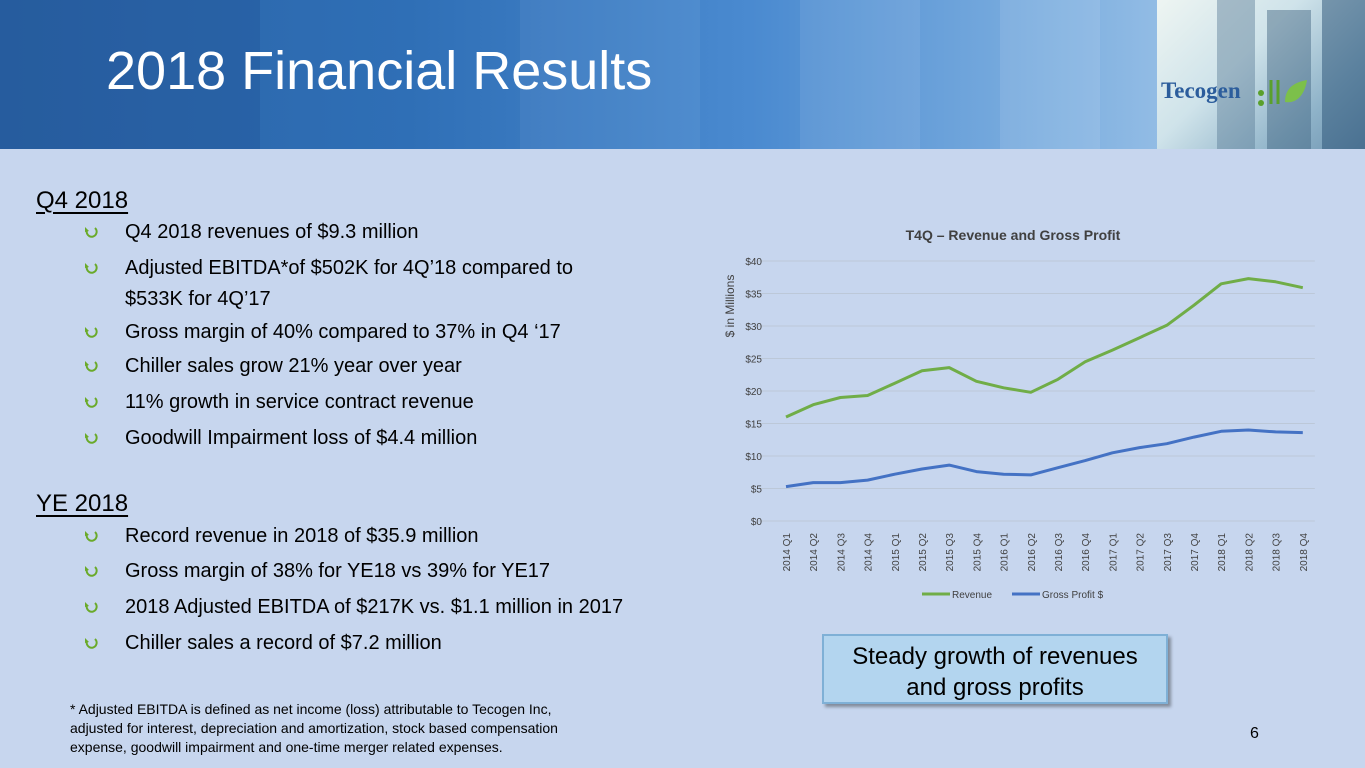 The image size is (1365, 768). I want to click on callout-line: and gross profits, so click(995, 687).